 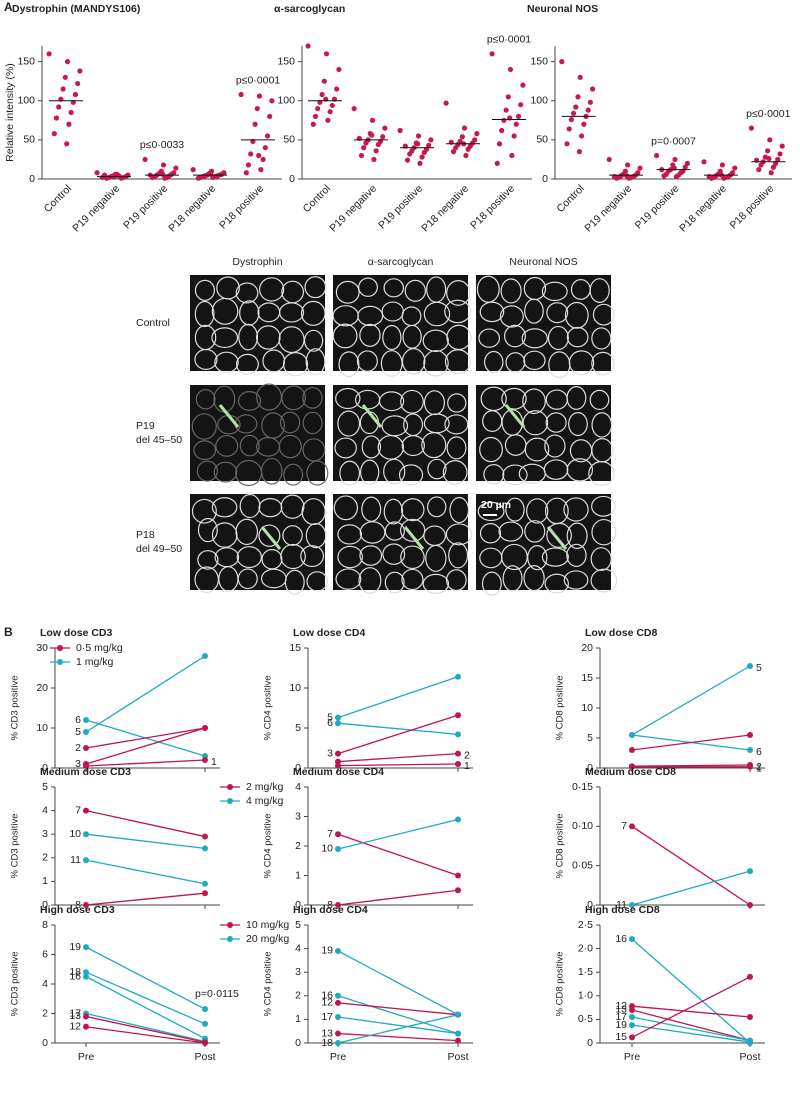 I want to click on point-label: 19, so click(x=621, y=1025).